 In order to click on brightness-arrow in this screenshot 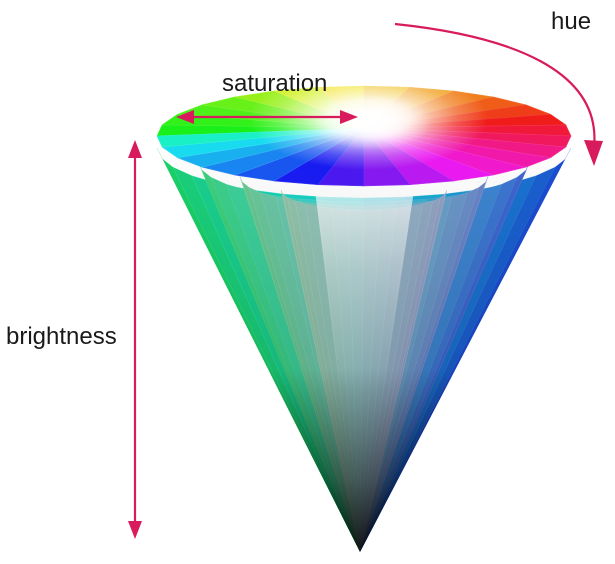, I will do `click(135, 339)`.